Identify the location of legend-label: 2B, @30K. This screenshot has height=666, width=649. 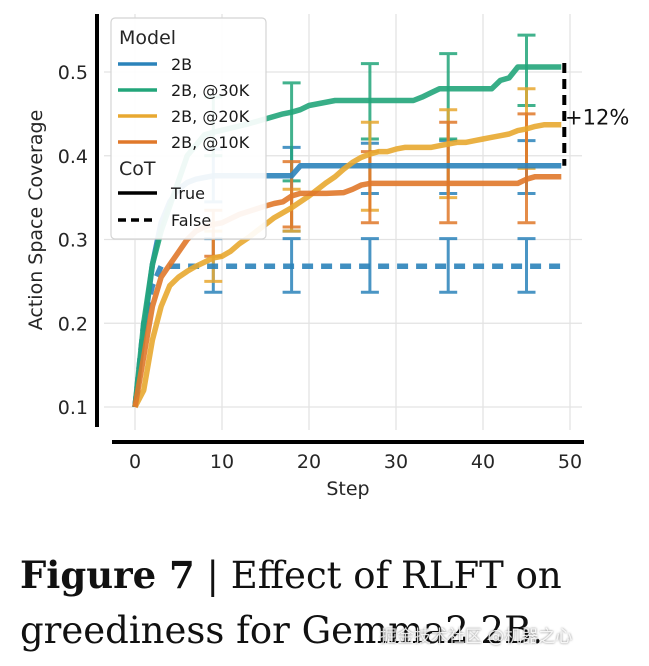
(210, 90).